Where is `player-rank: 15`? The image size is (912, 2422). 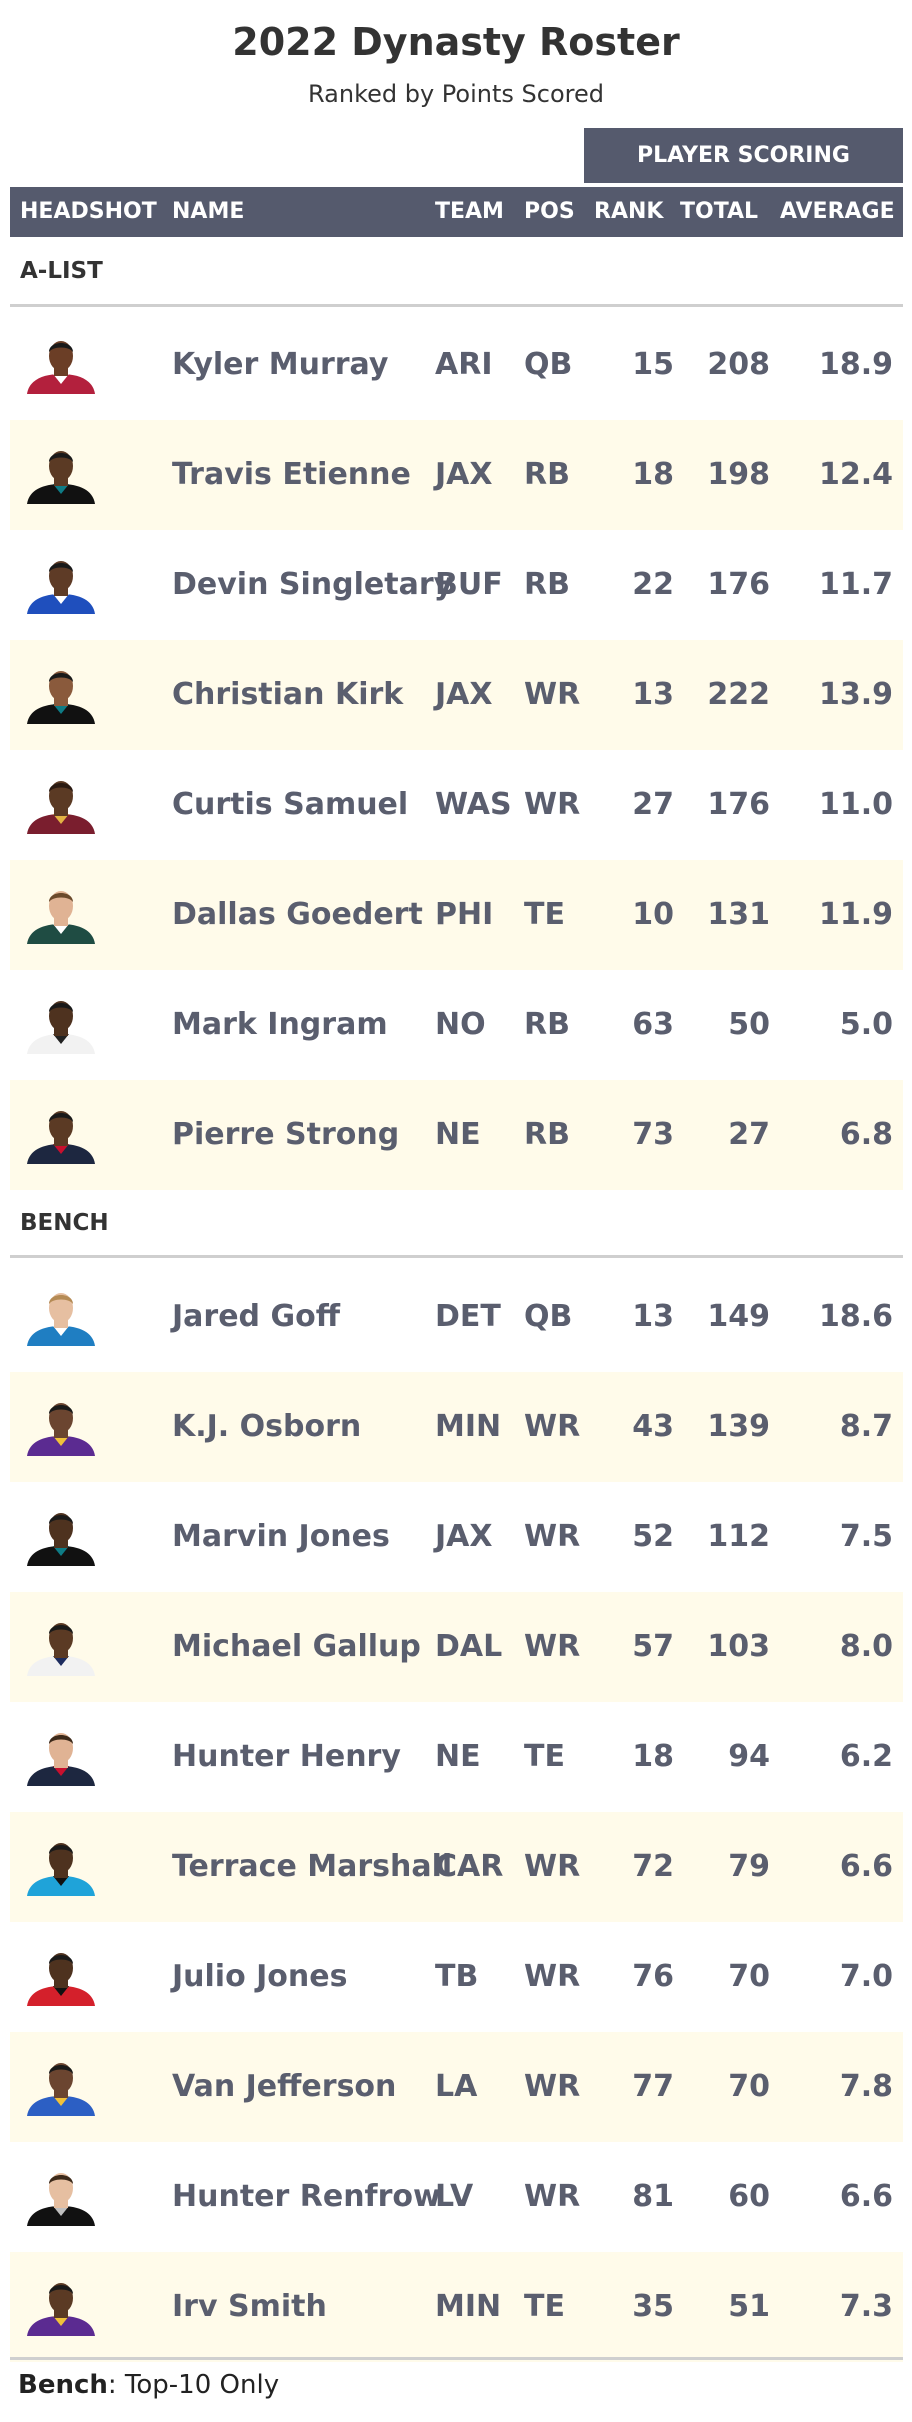 player-rank: 15 is located at coordinates (653, 364).